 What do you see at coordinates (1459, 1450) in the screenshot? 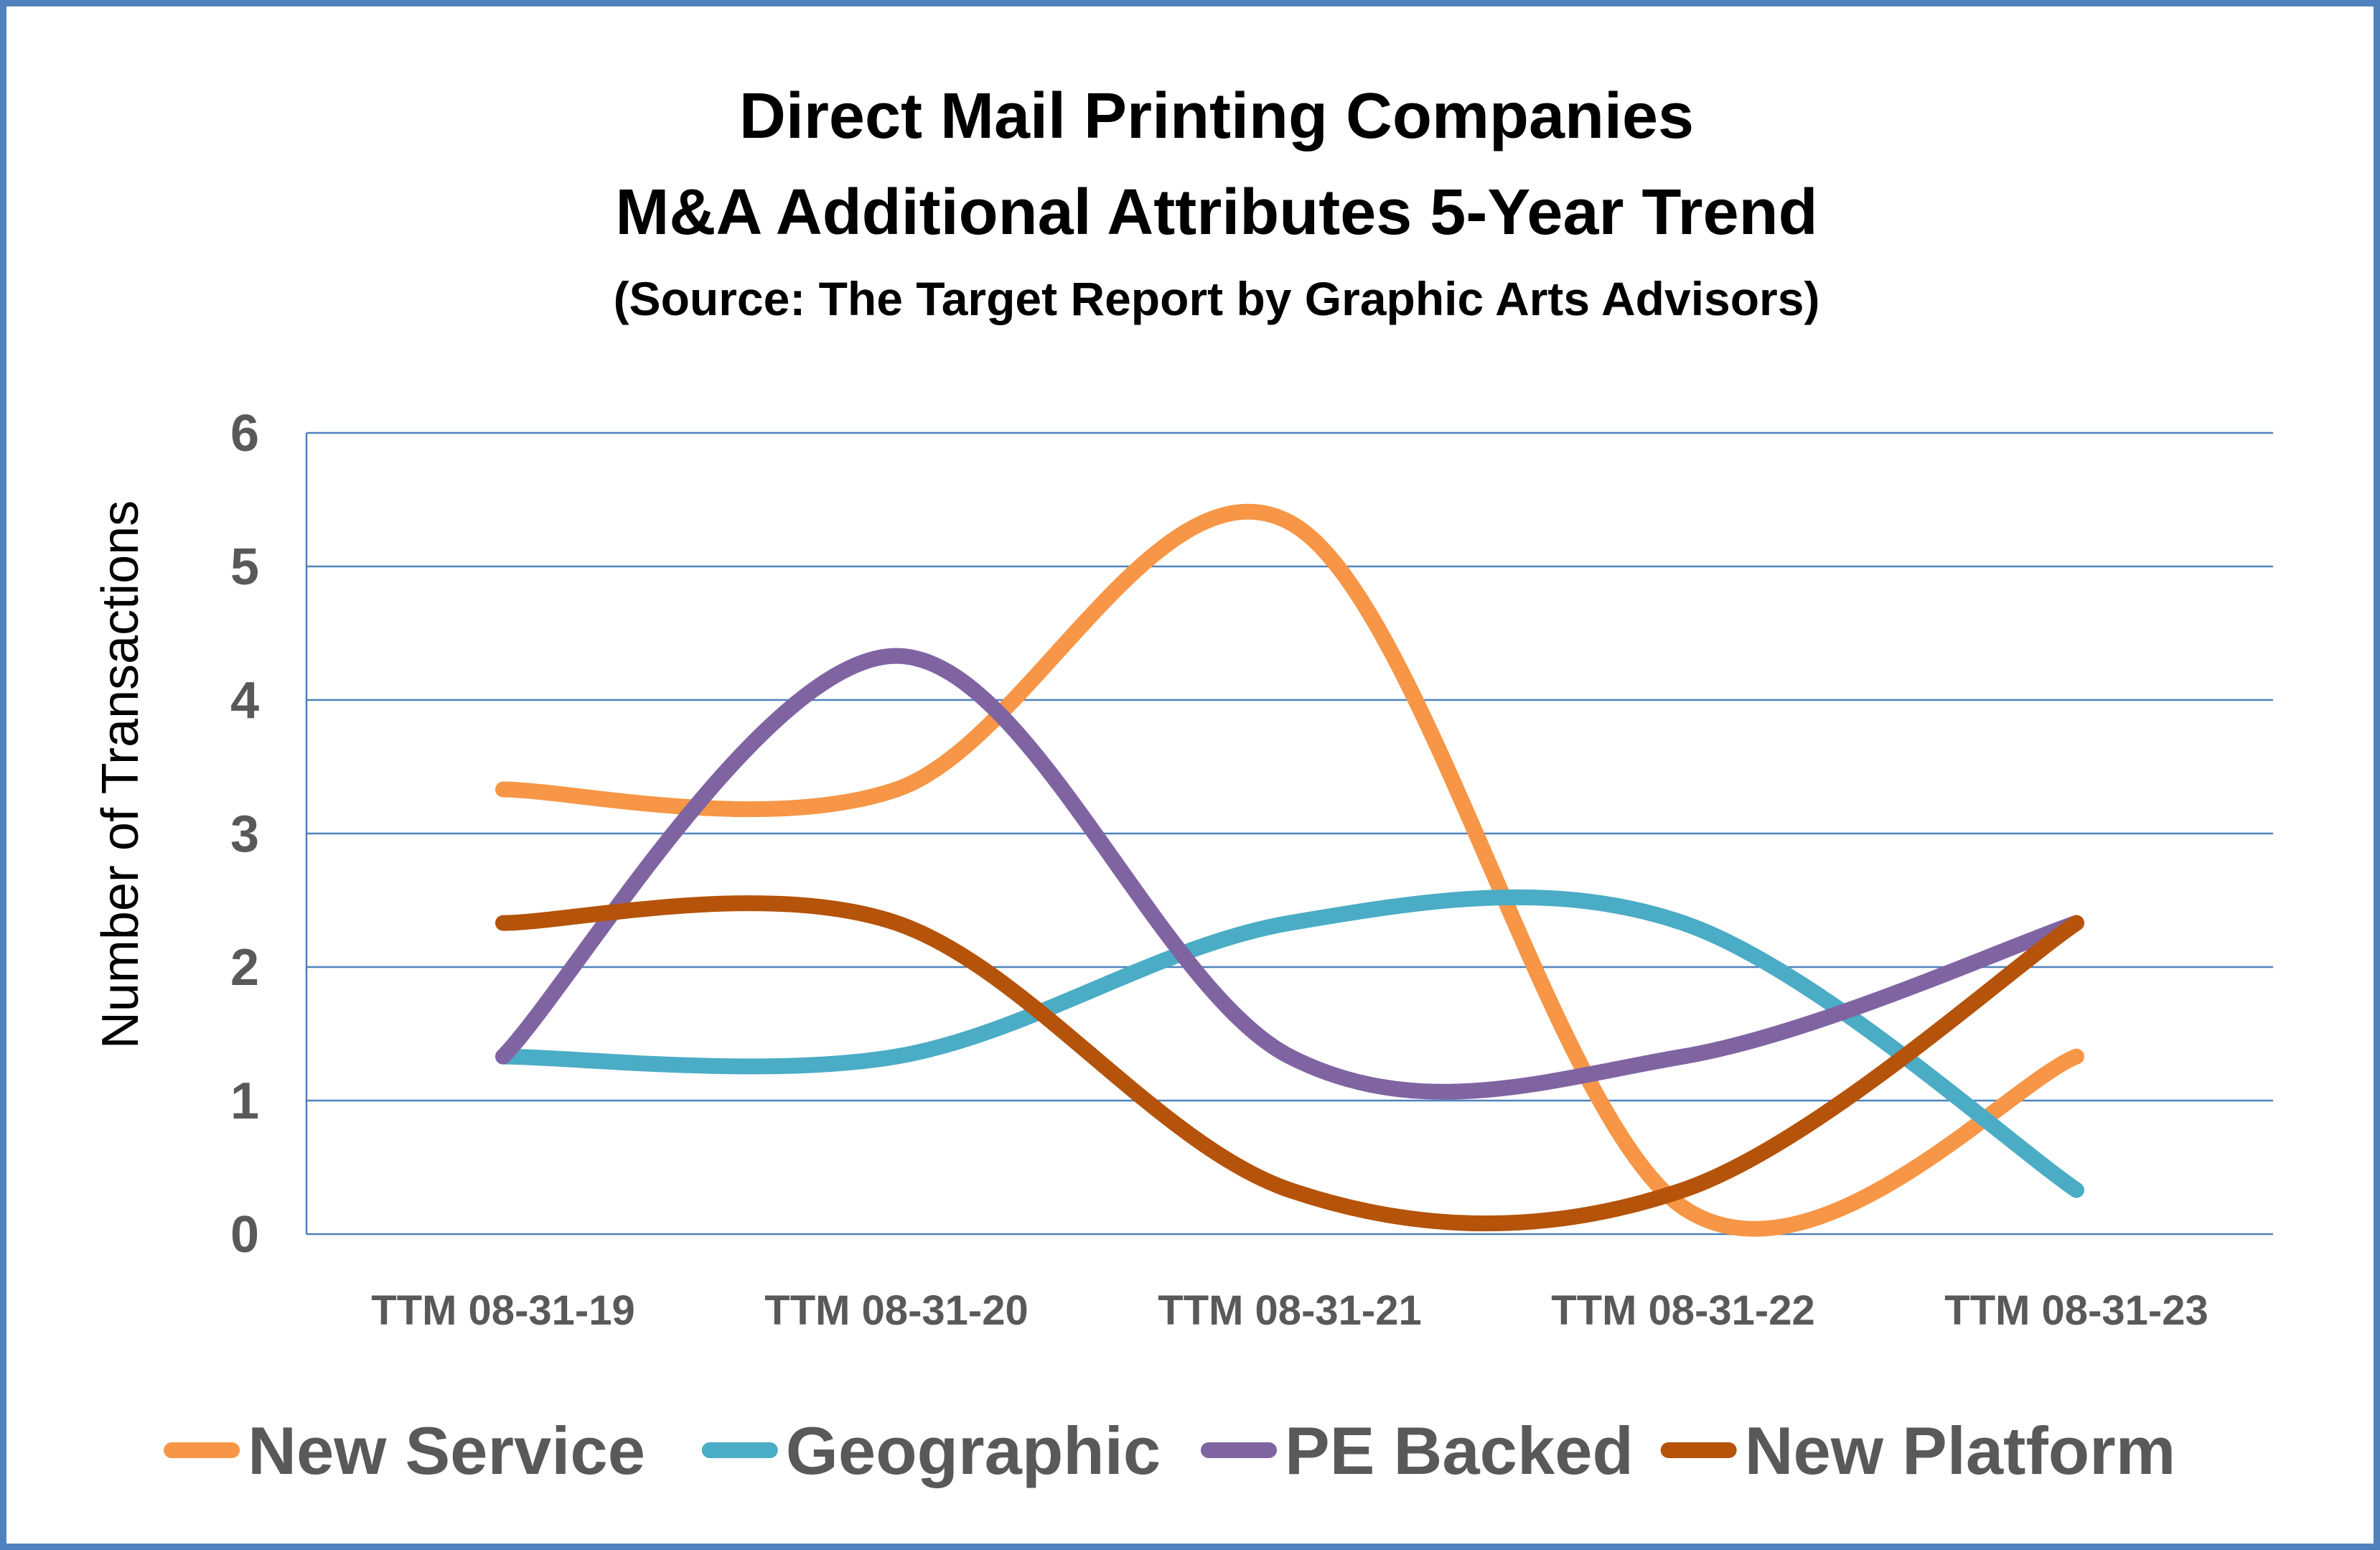
I see `legend-label-pe-backed: PE Backed` at bounding box center [1459, 1450].